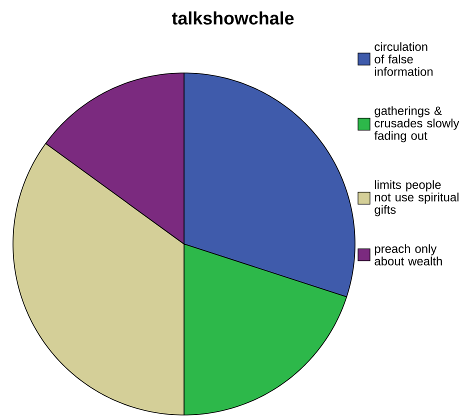 The image size is (466, 416). Describe the element at coordinates (233, 18) in the screenshot. I see `chart-title: talkshowchale` at that location.